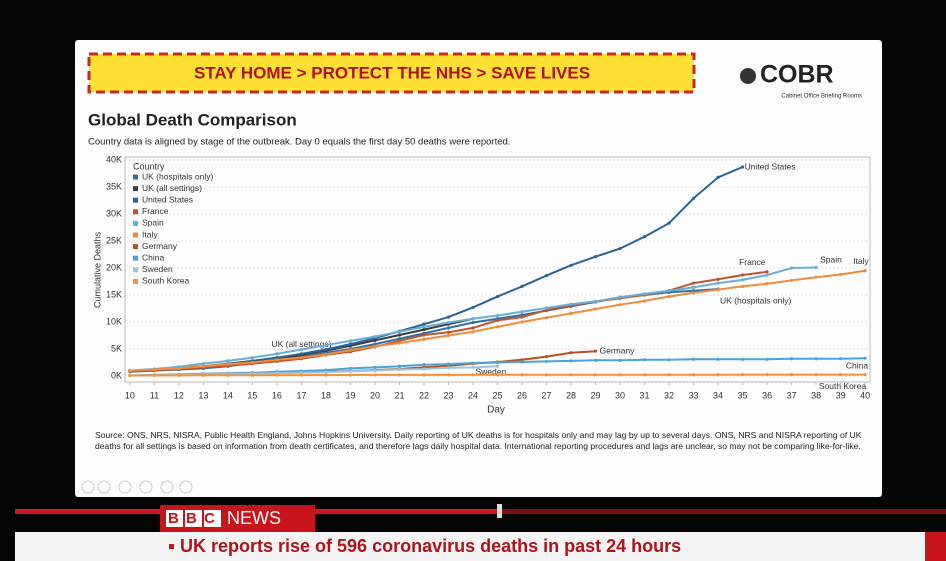  What do you see at coordinates (114, 186) in the screenshot?
I see `y-tick-label: 35K` at bounding box center [114, 186].